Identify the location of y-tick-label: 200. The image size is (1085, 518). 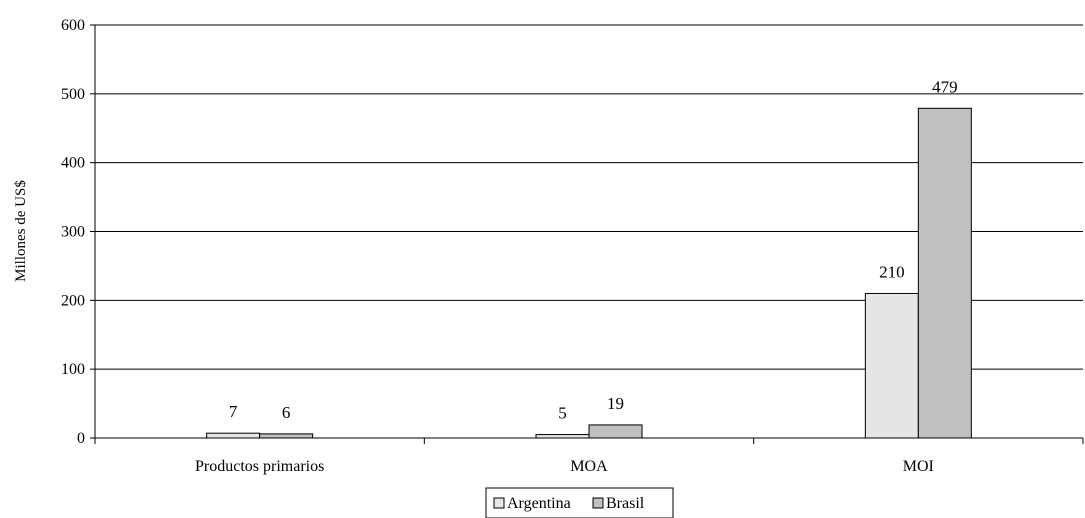
(73, 300).